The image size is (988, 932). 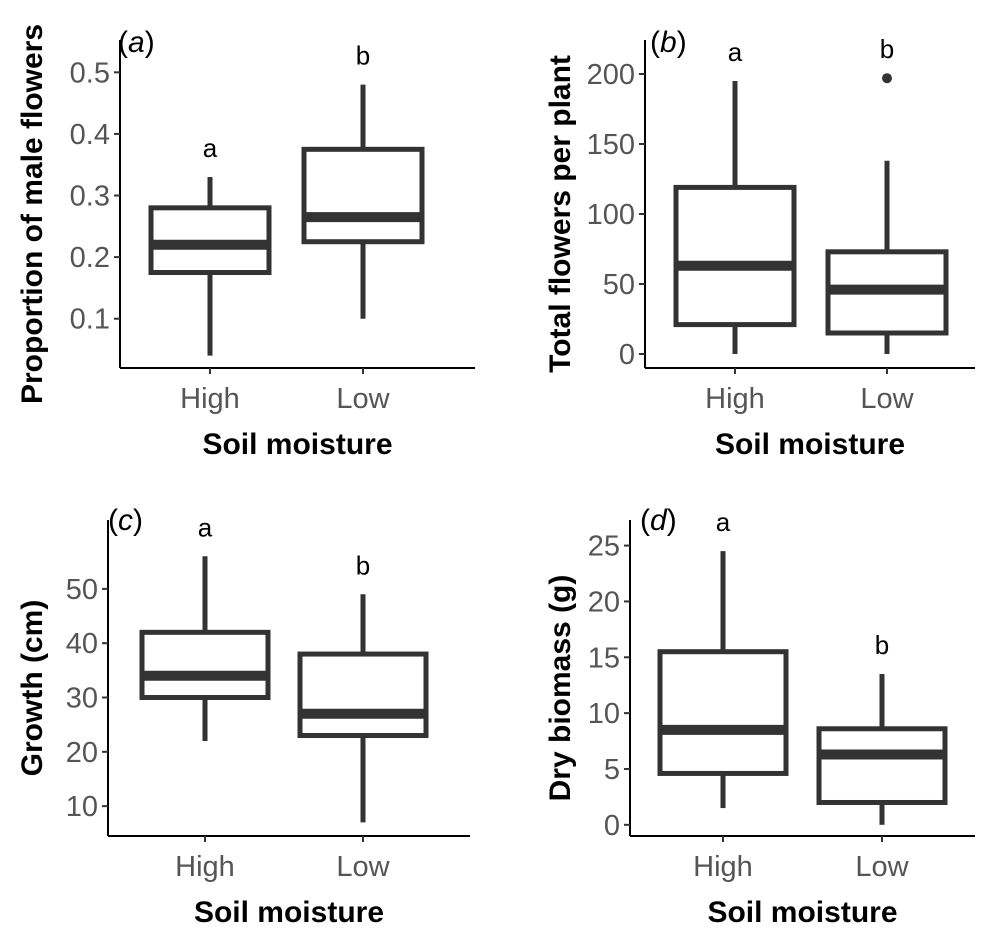 What do you see at coordinates (658, 520) in the screenshot?
I see `panel-label: (d)` at bounding box center [658, 520].